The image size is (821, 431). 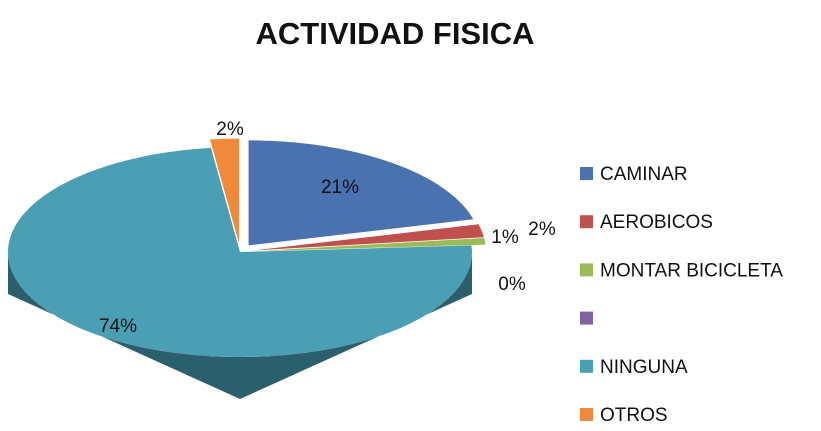 I want to click on data-label: 74%, so click(x=118, y=326).